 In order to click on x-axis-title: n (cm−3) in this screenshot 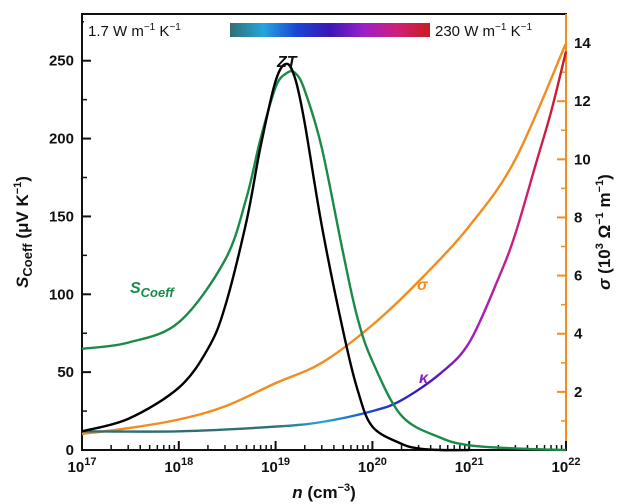, I will do `click(324, 492)`.